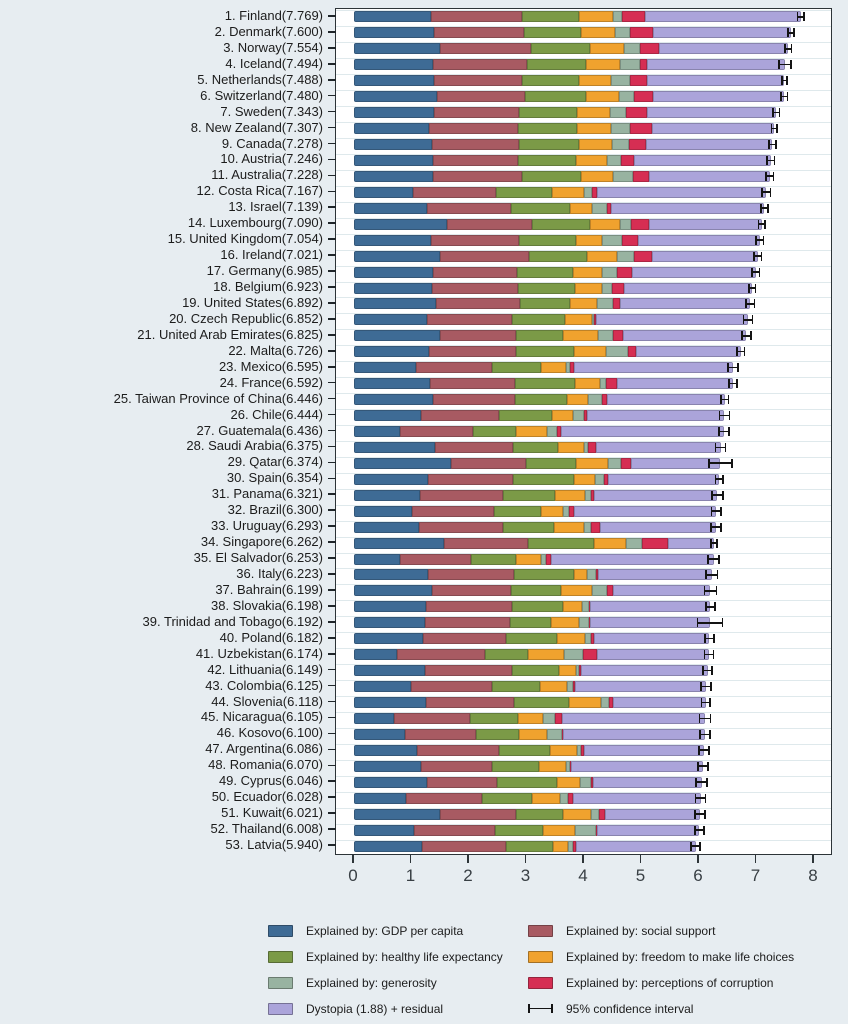  Describe the element at coordinates (259, 430) in the screenshot. I see `country-label: 27. Guatemala(6.436)` at that location.